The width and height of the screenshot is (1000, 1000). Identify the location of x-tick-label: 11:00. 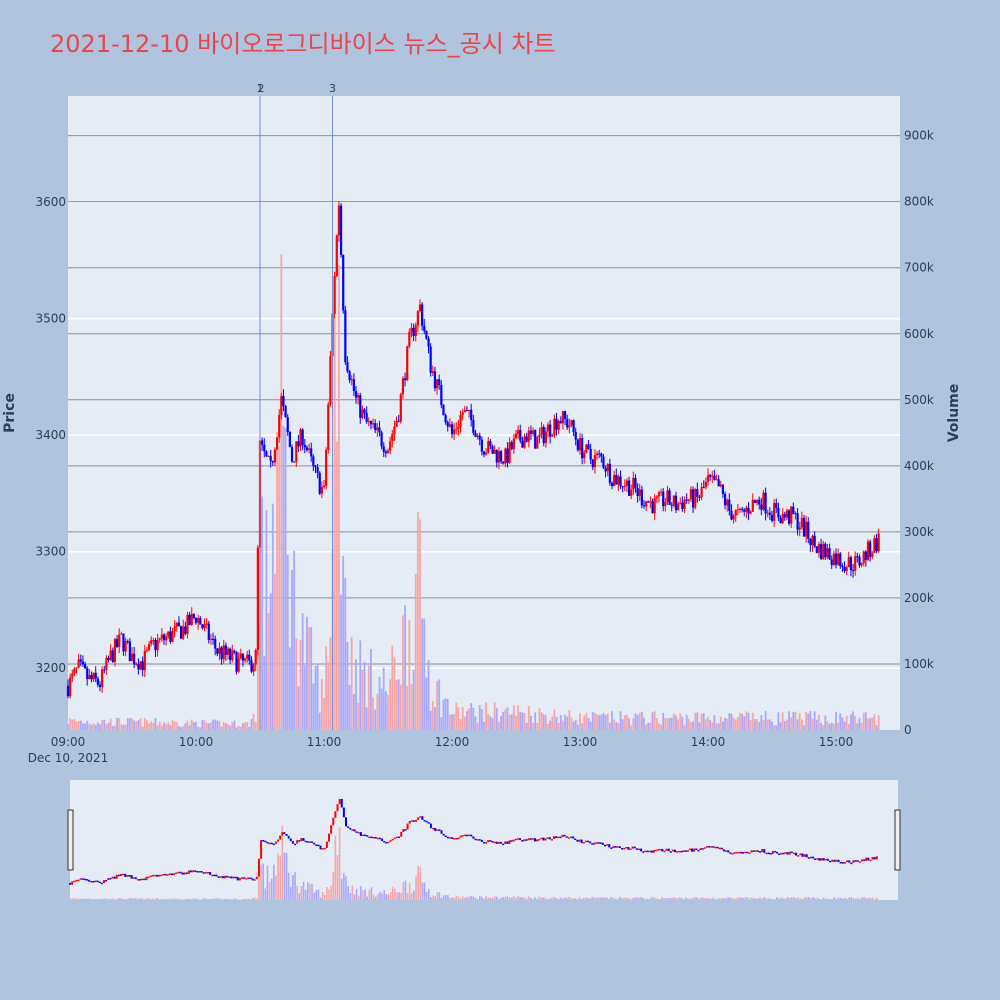
(324, 742).